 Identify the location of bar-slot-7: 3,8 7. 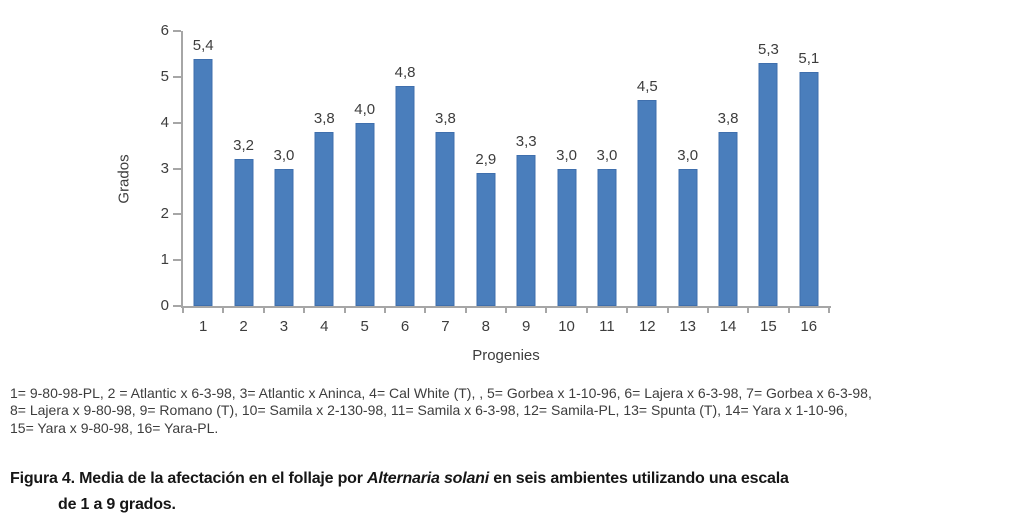
(445, 183).